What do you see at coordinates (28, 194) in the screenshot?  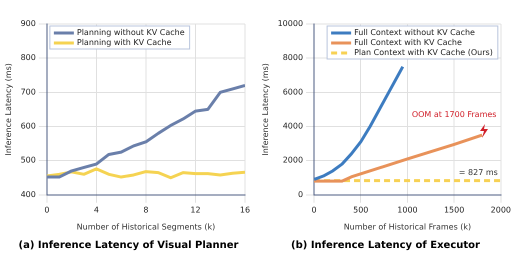 I see `y-tick-label: 400` at bounding box center [28, 194].